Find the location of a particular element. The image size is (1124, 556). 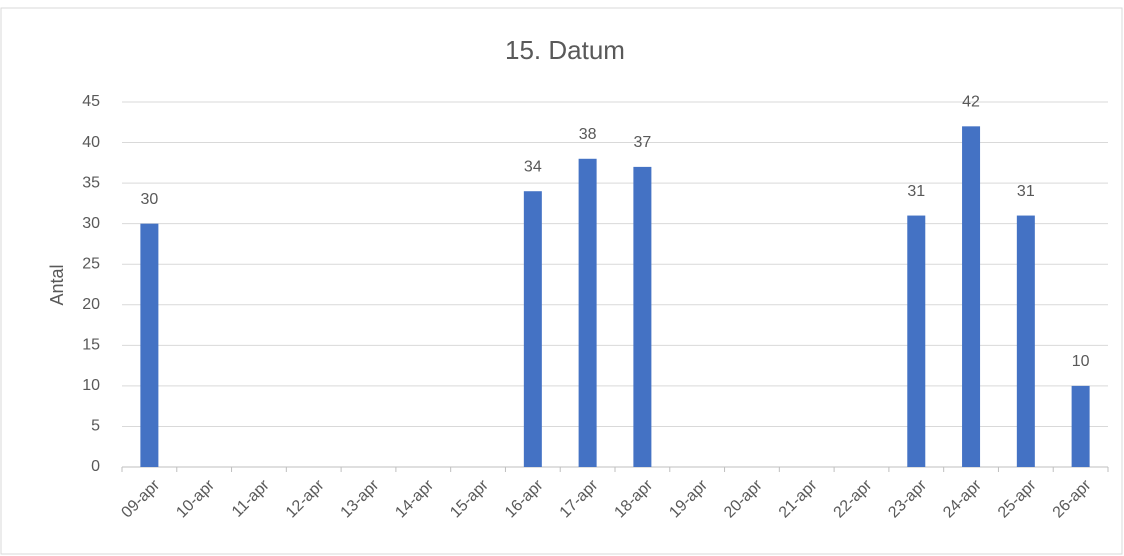

y-tick-label: 5 is located at coordinates (95, 426).